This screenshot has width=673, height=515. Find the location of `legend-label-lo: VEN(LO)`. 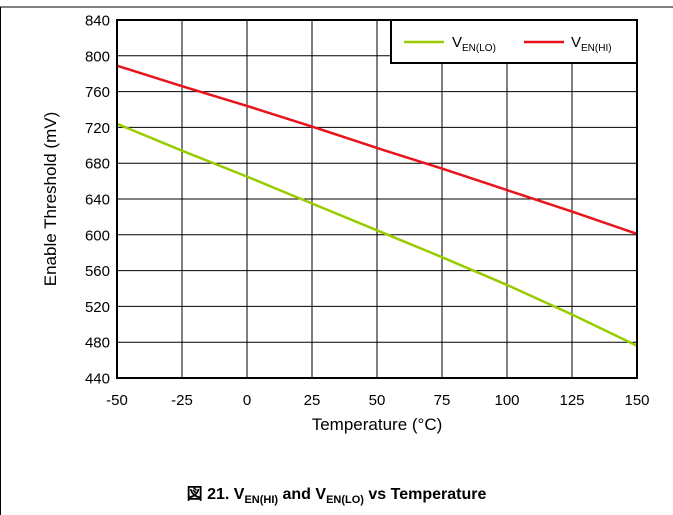

legend-label-lo: VEN(LO) is located at coordinates (474, 44).